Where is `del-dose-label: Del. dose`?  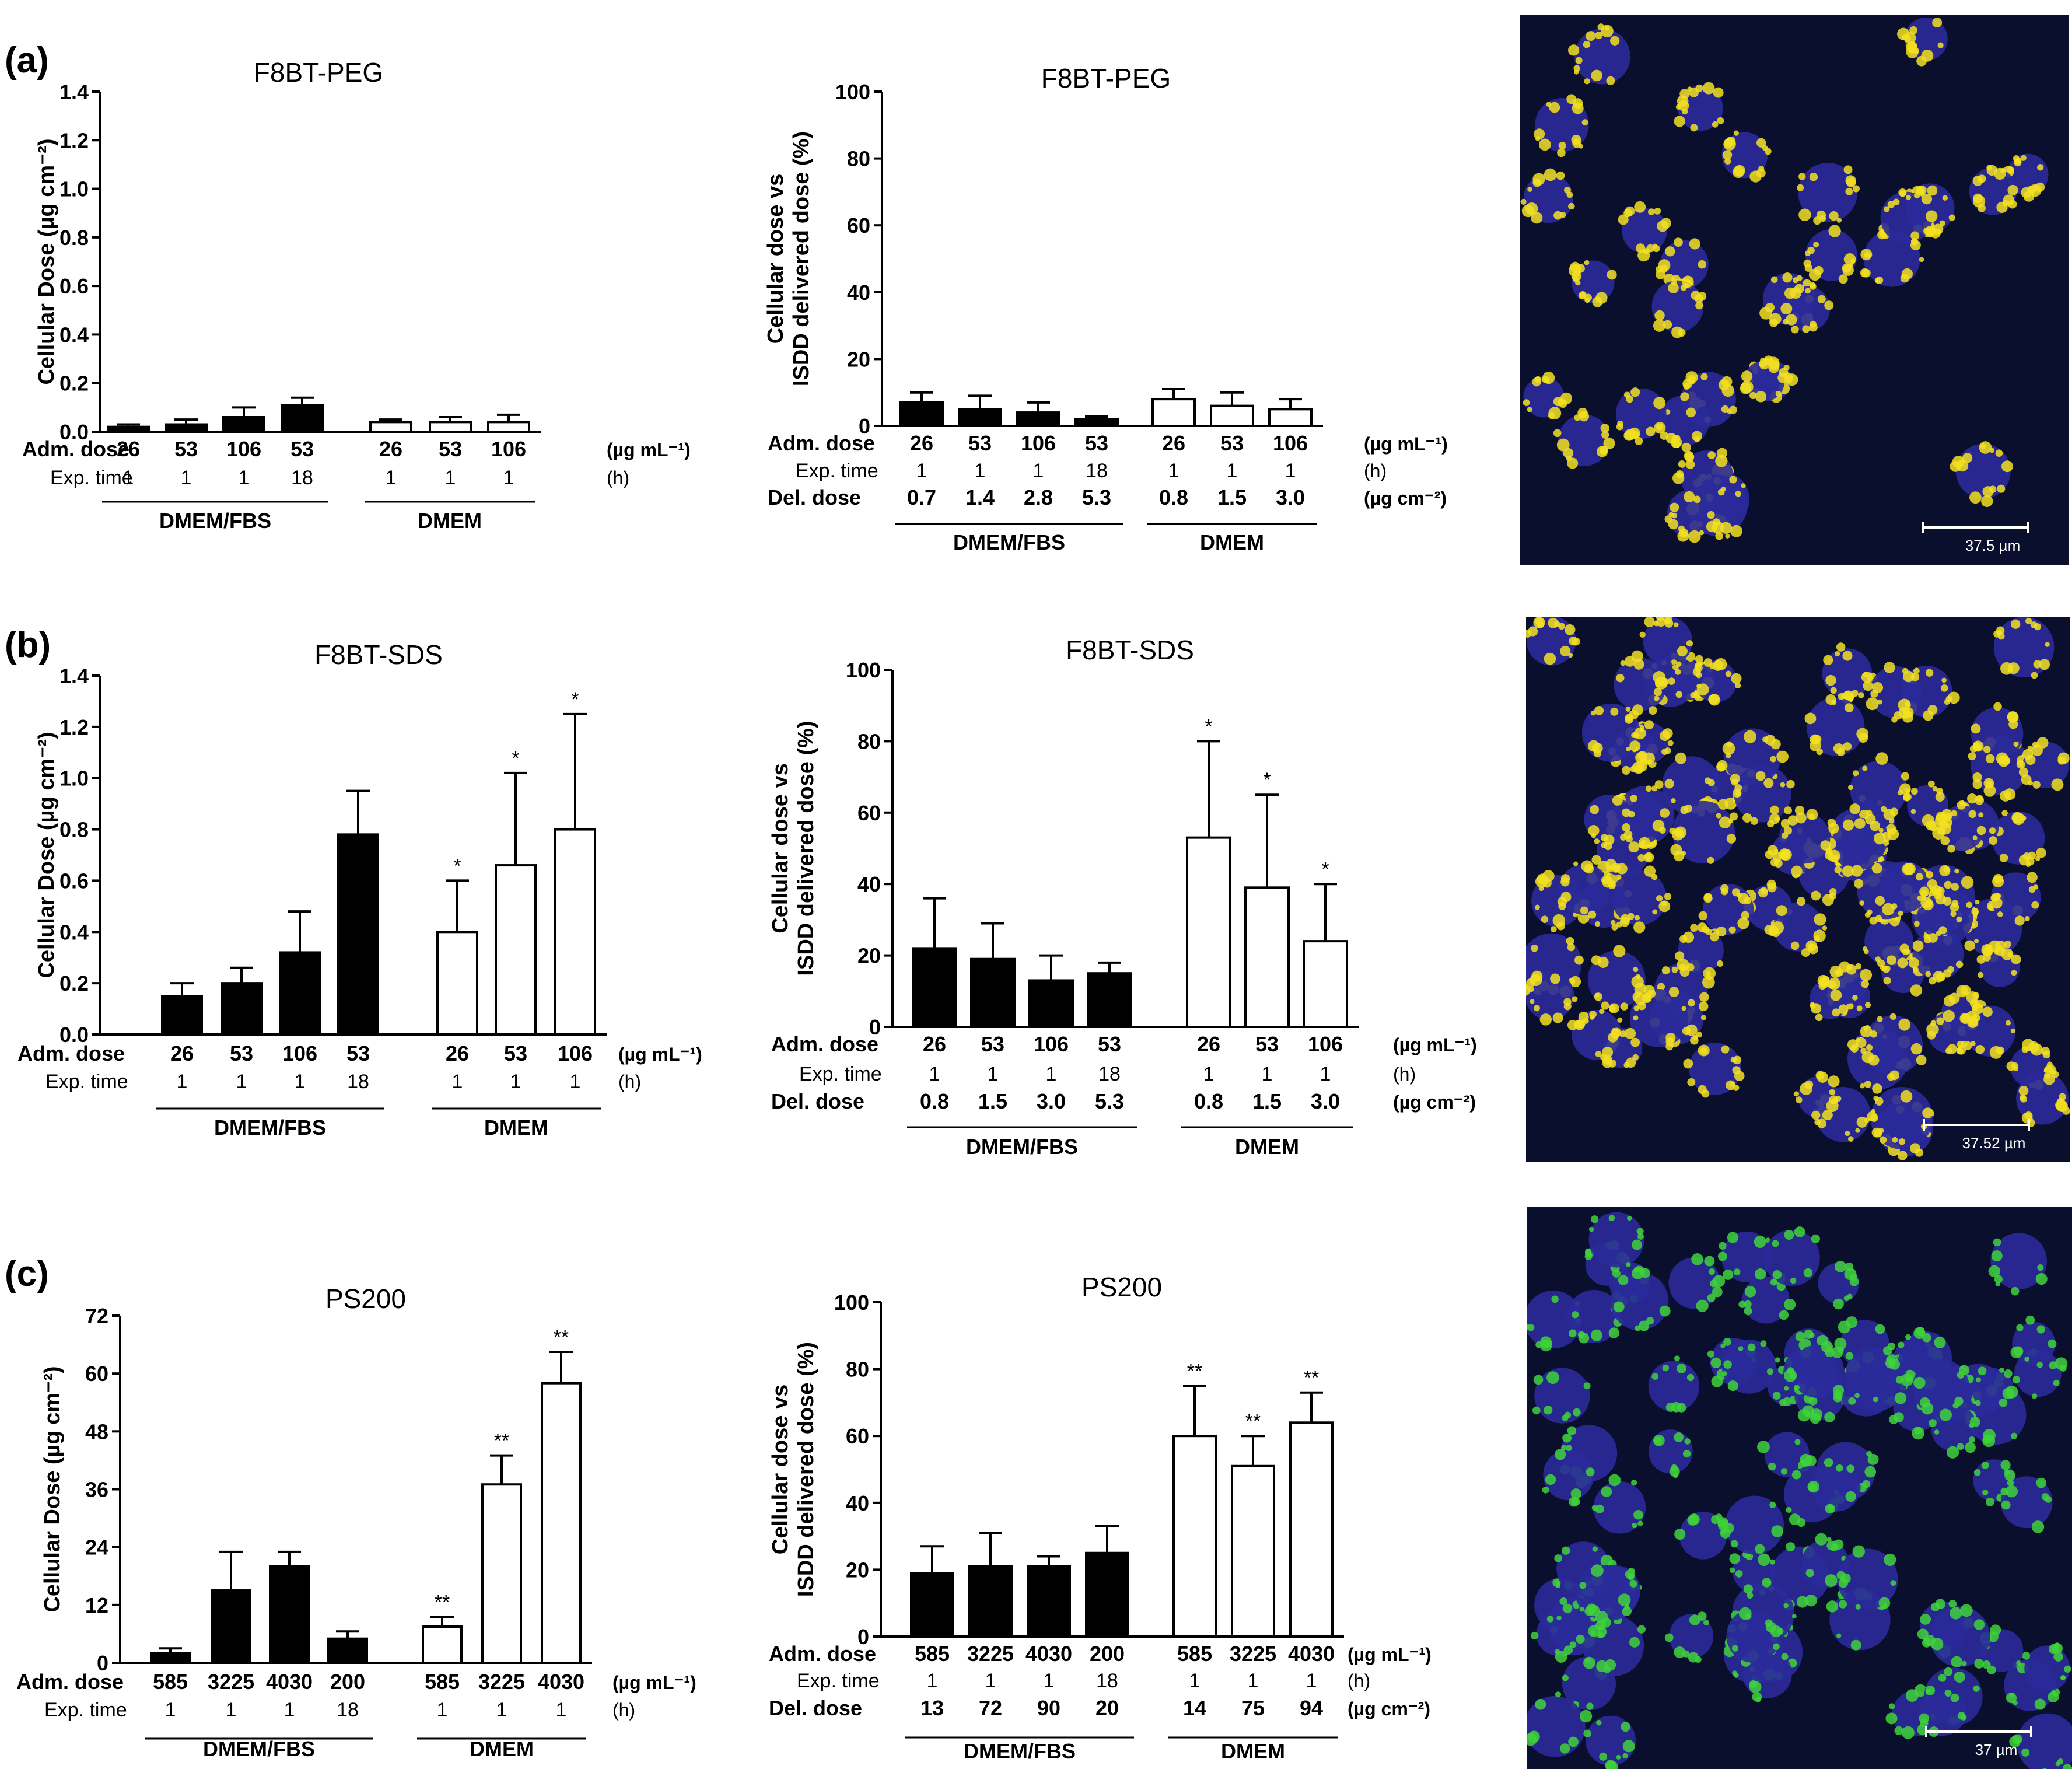 del-dose-label: Del. dose is located at coordinates (815, 1708).